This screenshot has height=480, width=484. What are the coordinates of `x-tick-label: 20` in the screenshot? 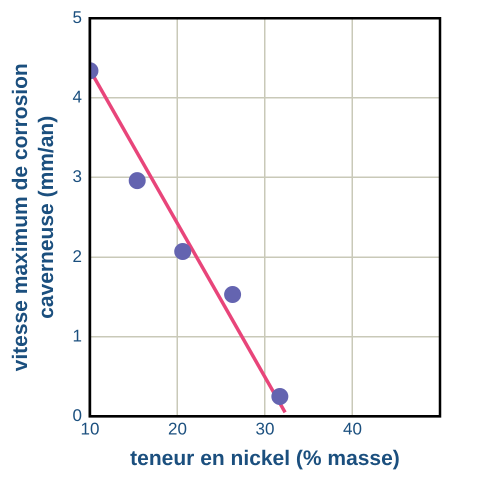 It's located at (177, 428).